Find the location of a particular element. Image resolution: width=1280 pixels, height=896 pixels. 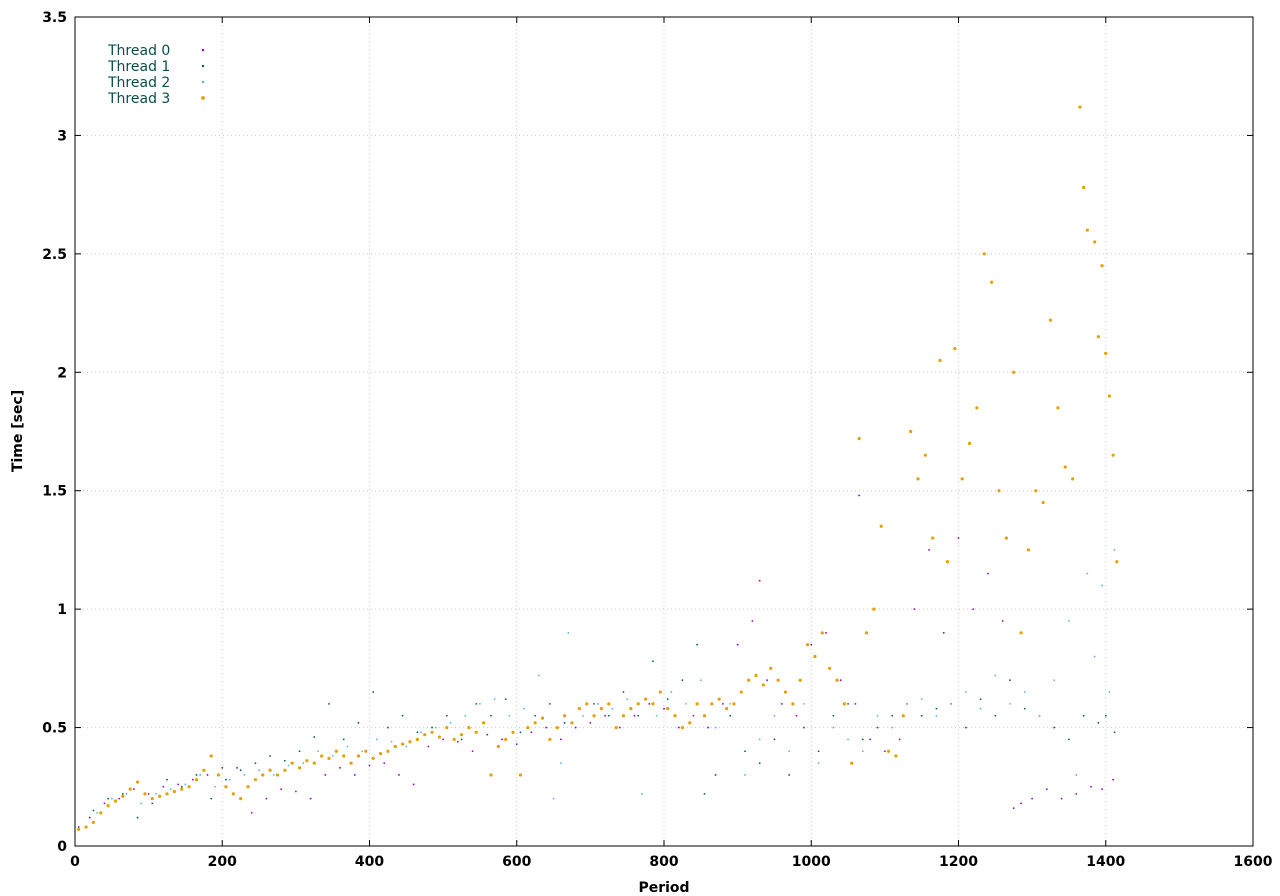

y-axis-title: Time [sec] is located at coordinates (18, 431).